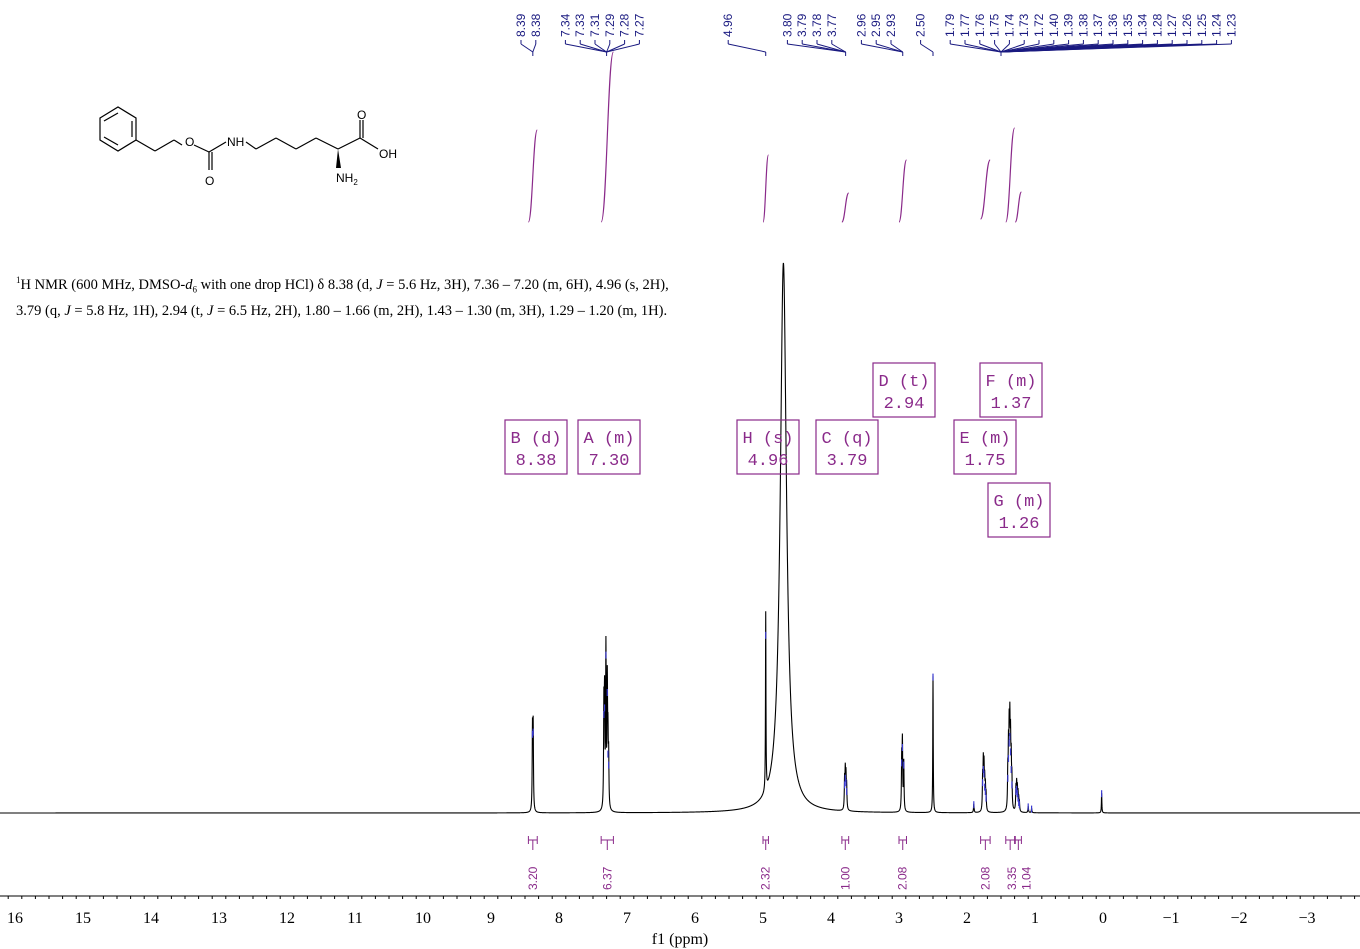  Describe the element at coordinates (423, 918) in the screenshot. I see `x-tick-label: 10` at that location.